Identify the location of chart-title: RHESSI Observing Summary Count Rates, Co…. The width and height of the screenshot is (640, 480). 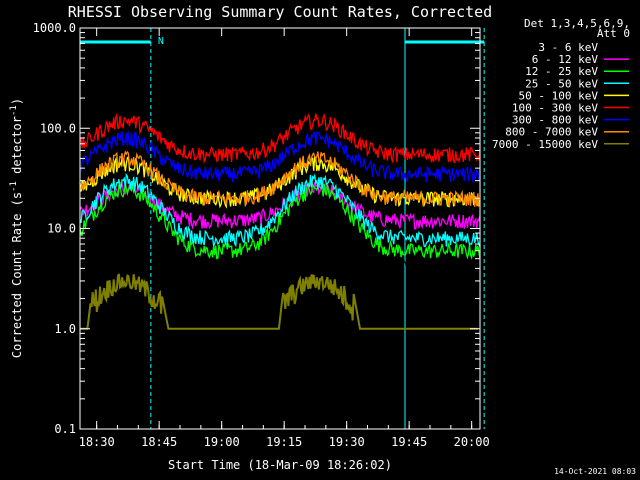
(280, 12).